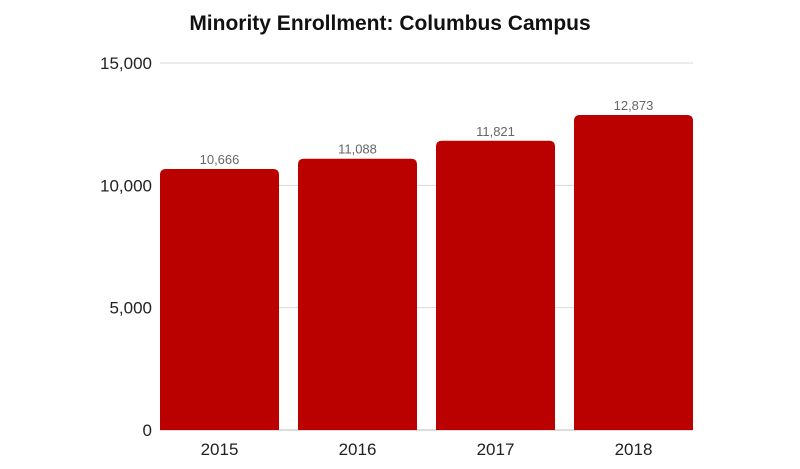 Image resolution: width=800 pixels, height=469 pixels. What do you see at coordinates (147, 430) in the screenshot?
I see `y-tick-label: 0` at bounding box center [147, 430].